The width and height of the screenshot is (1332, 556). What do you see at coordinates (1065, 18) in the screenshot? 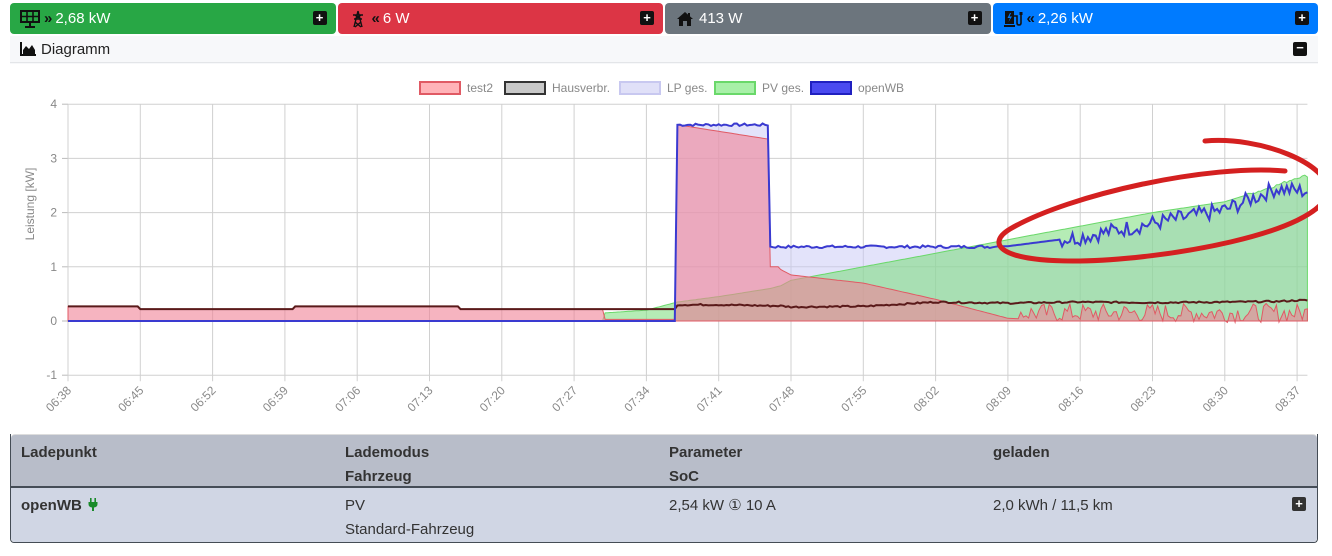
I see `charge-value: 2,26 kW` at bounding box center [1065, 18].